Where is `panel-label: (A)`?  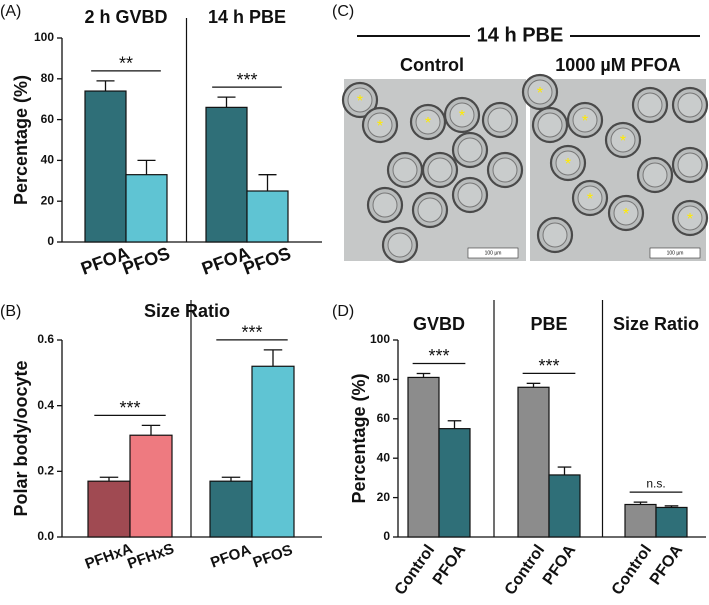
panel-label: (A) is located at coordinates (10, 11).